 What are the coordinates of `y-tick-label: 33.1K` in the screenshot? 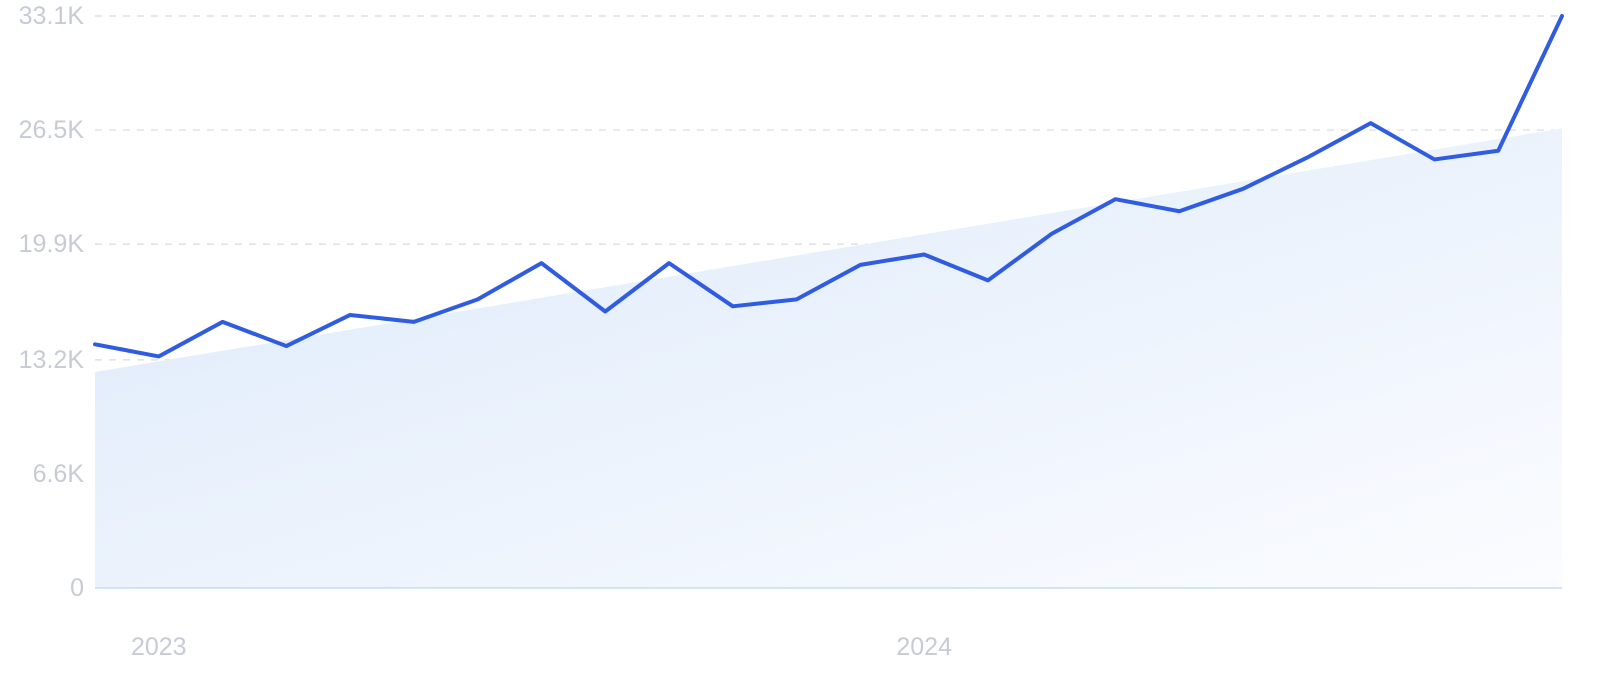 It's located at (52, 16).